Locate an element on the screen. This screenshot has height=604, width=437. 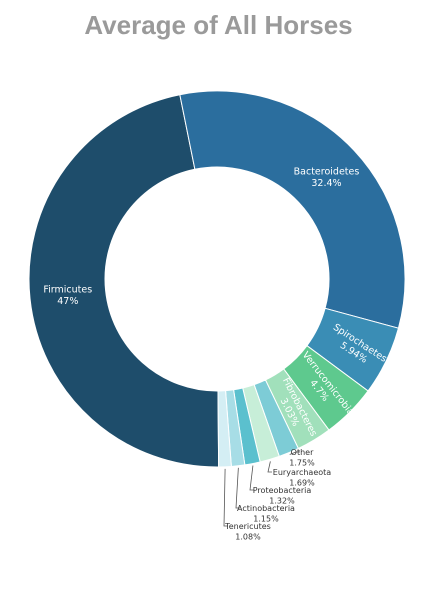
slice-name: Actinobacteria is located at coordinates (266, 508).